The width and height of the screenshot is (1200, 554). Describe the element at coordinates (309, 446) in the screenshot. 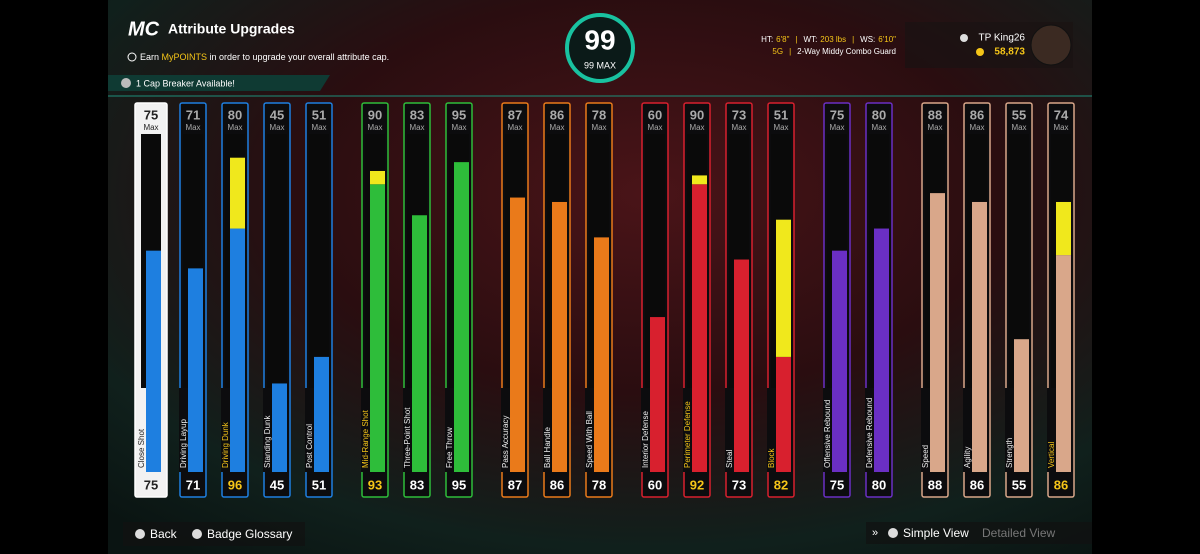

I see `attribute-name: Post Control` at that location.